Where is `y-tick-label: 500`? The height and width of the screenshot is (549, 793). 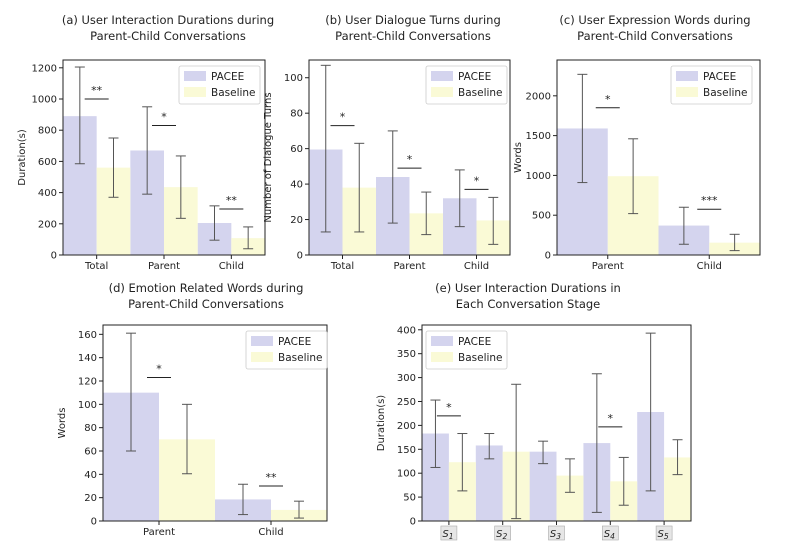
y-tick-label: 500 is located at coordinates (541, 216).